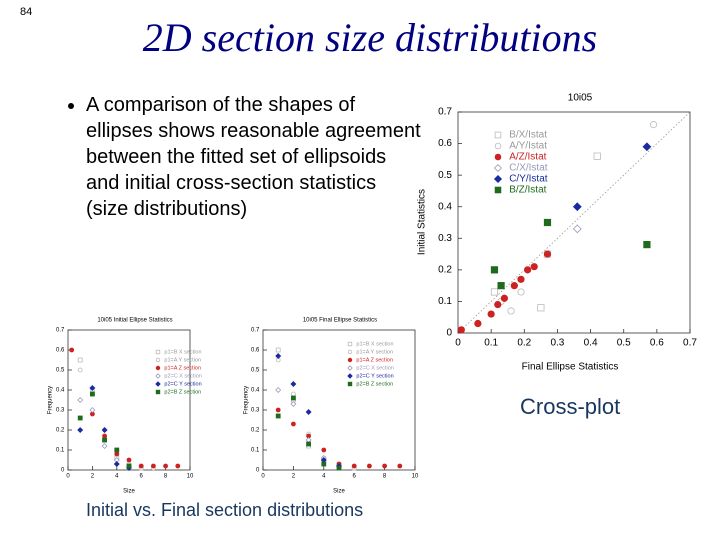 The height and width of the screenshot is (540, 720). Describe the element at coordinates (528, 179) in the screenshot. I see `legend-label: C/Y/Istat` at that location.